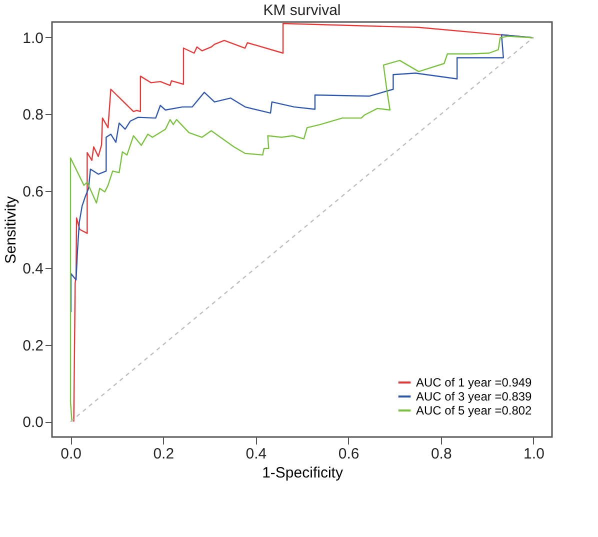 The height and width of the screenshot is (537, 598). I want to click on x-tick-label: 0.8, so click(441, 454).